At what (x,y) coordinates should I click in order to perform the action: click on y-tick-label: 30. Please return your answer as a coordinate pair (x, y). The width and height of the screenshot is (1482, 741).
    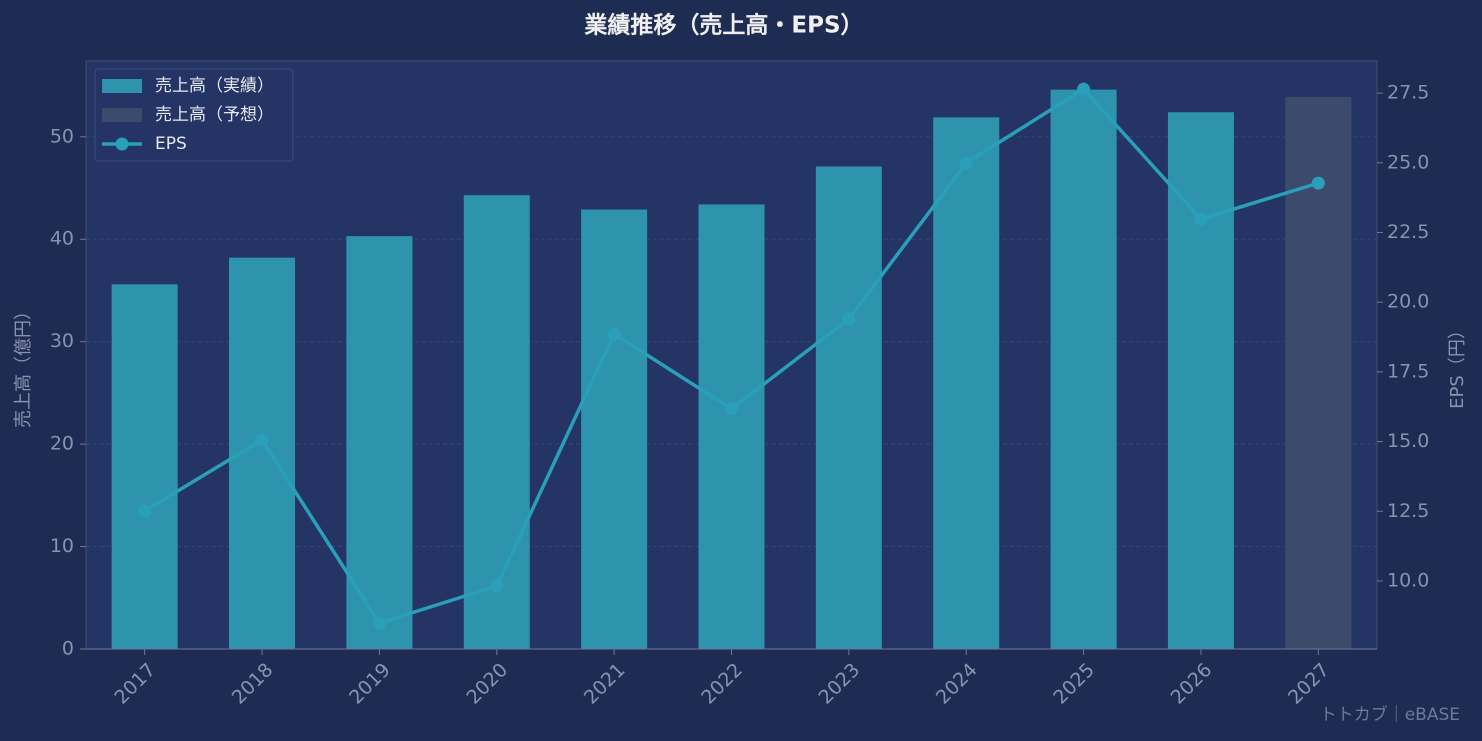
    Looking at the image, I should click on (62, 341).